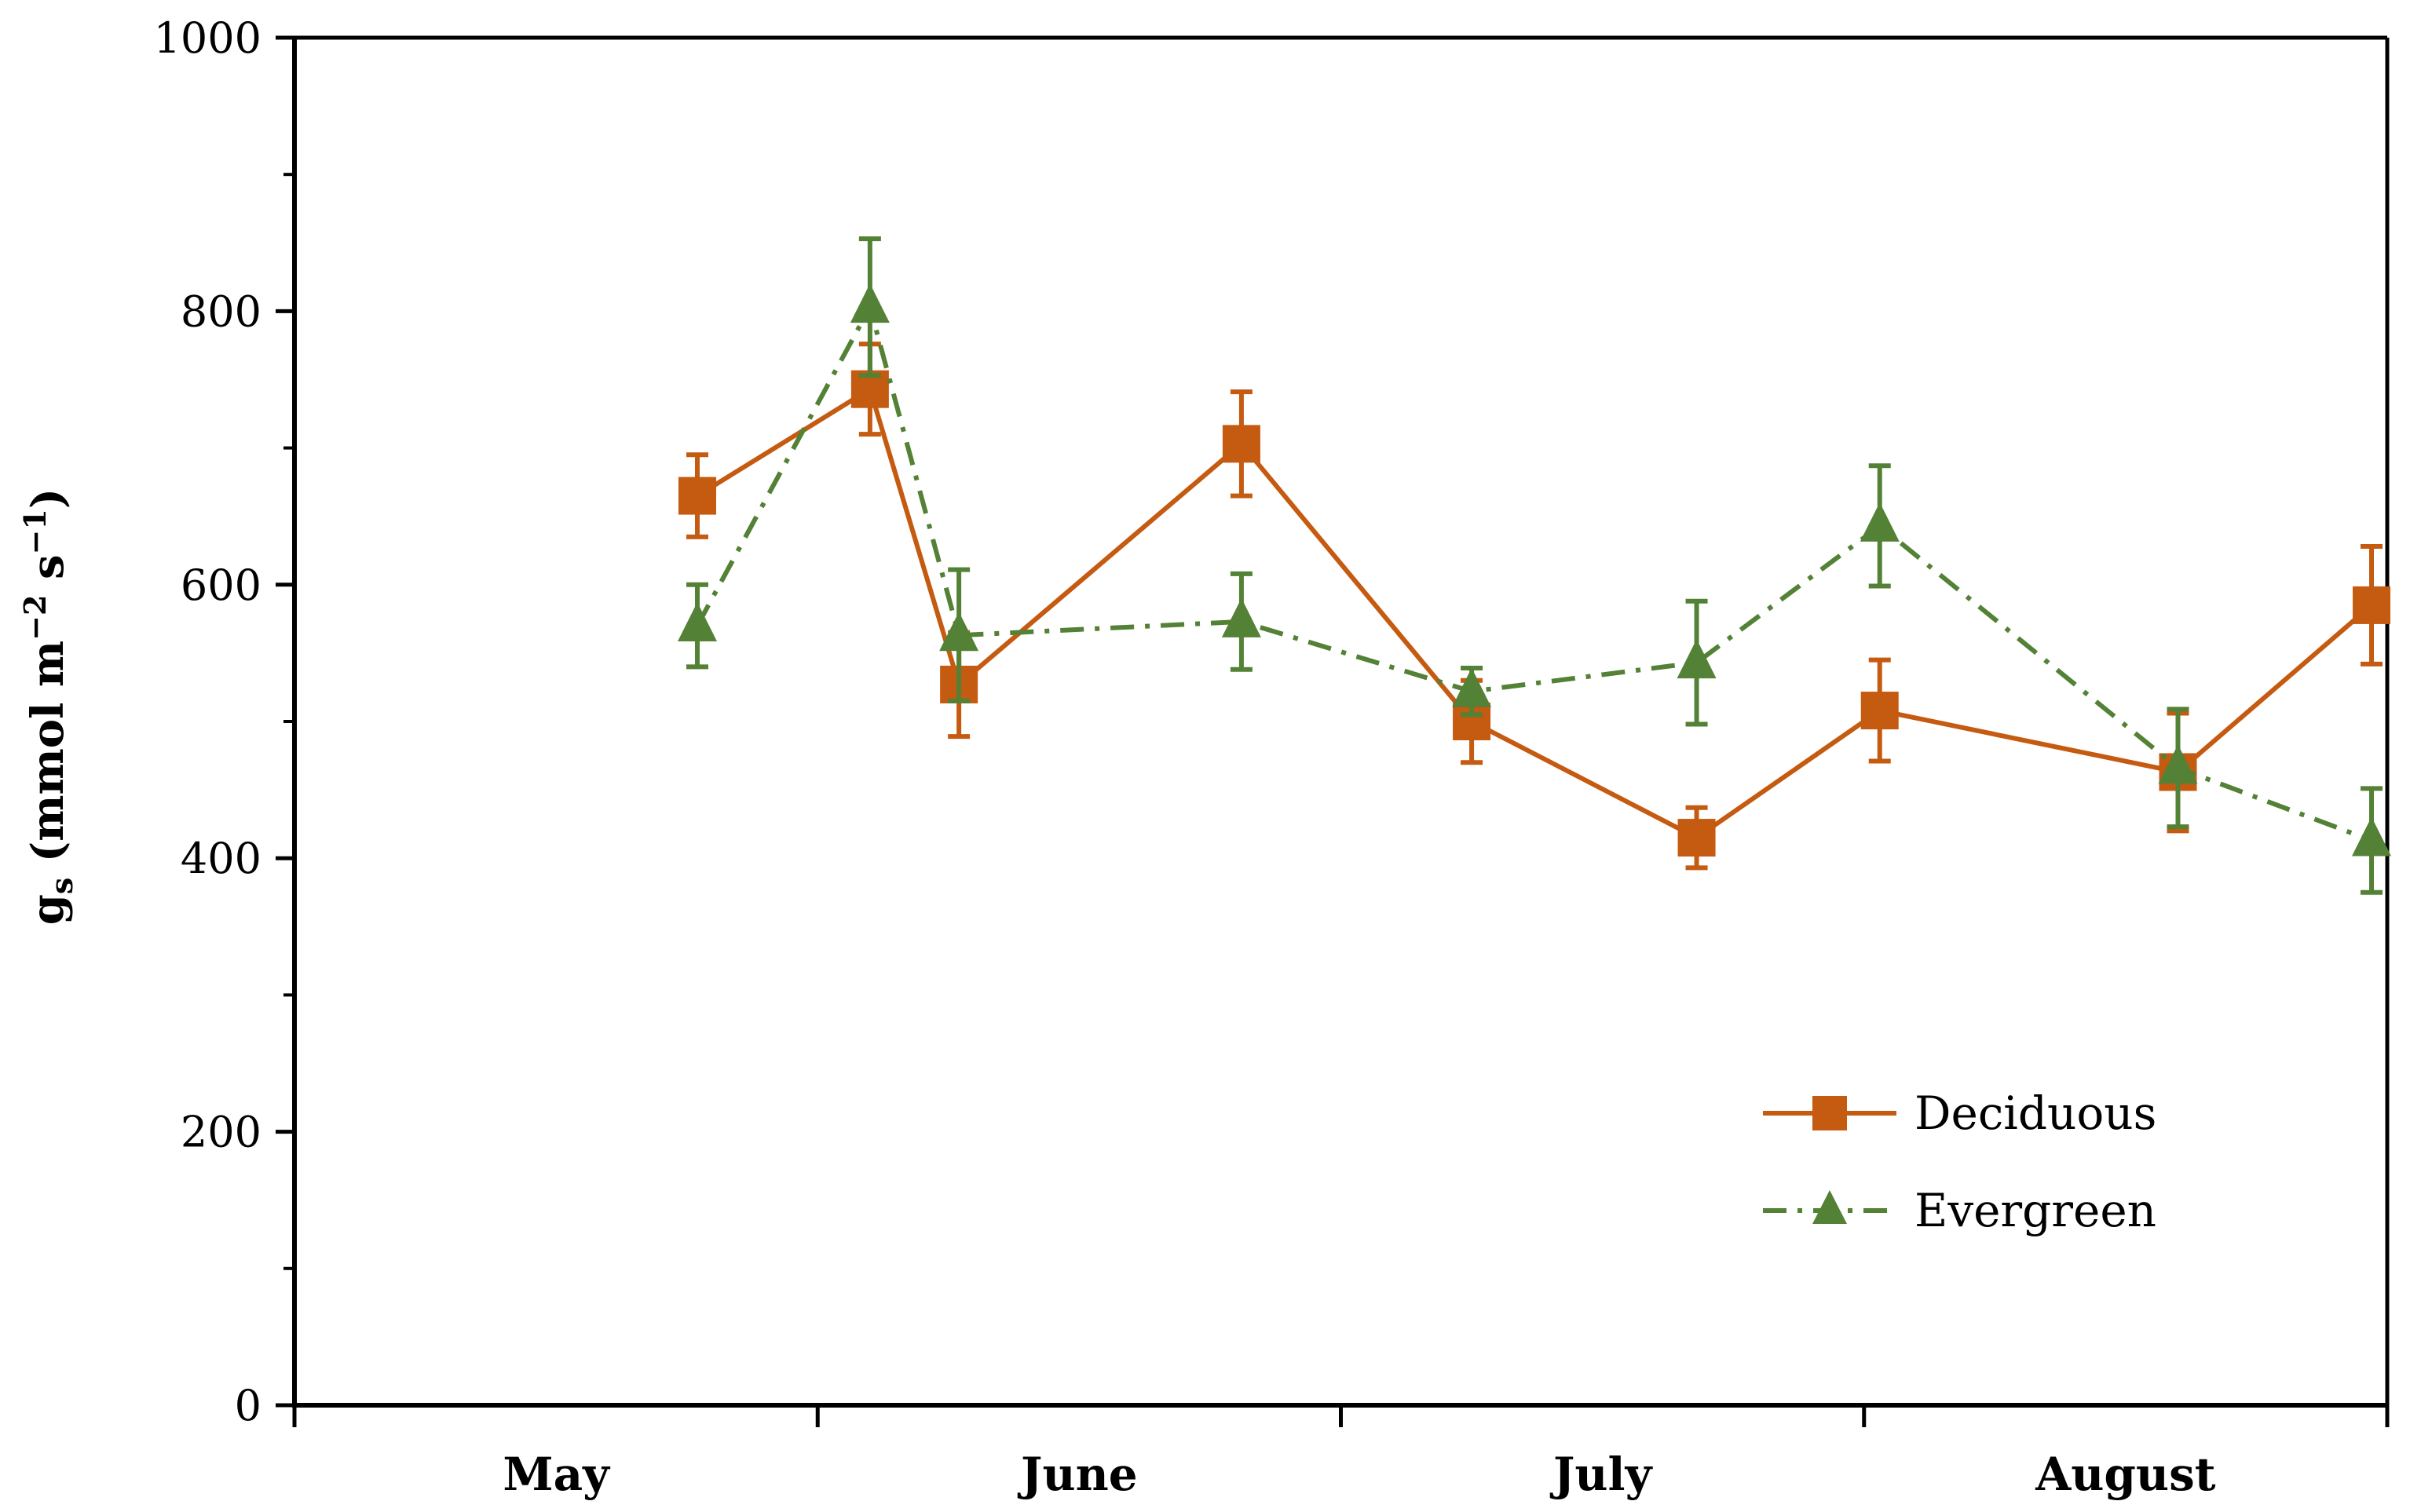  What do you see at coordinates (48, 759) in the screenshot?
I see `y-axis-title-unit: (mmol m` at bounding box center [48, 759].